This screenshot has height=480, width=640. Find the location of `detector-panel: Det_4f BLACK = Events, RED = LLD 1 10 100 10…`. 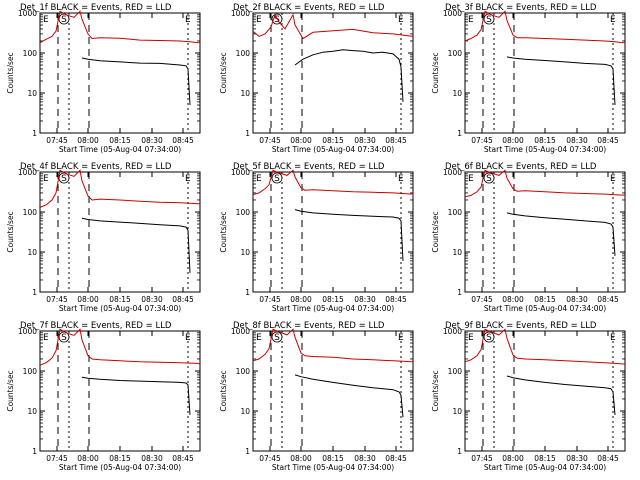

detector-panel: Det_4f BLACK = Events, RED = LLD 1 10 100 10… is located at coordinates (103, 237).